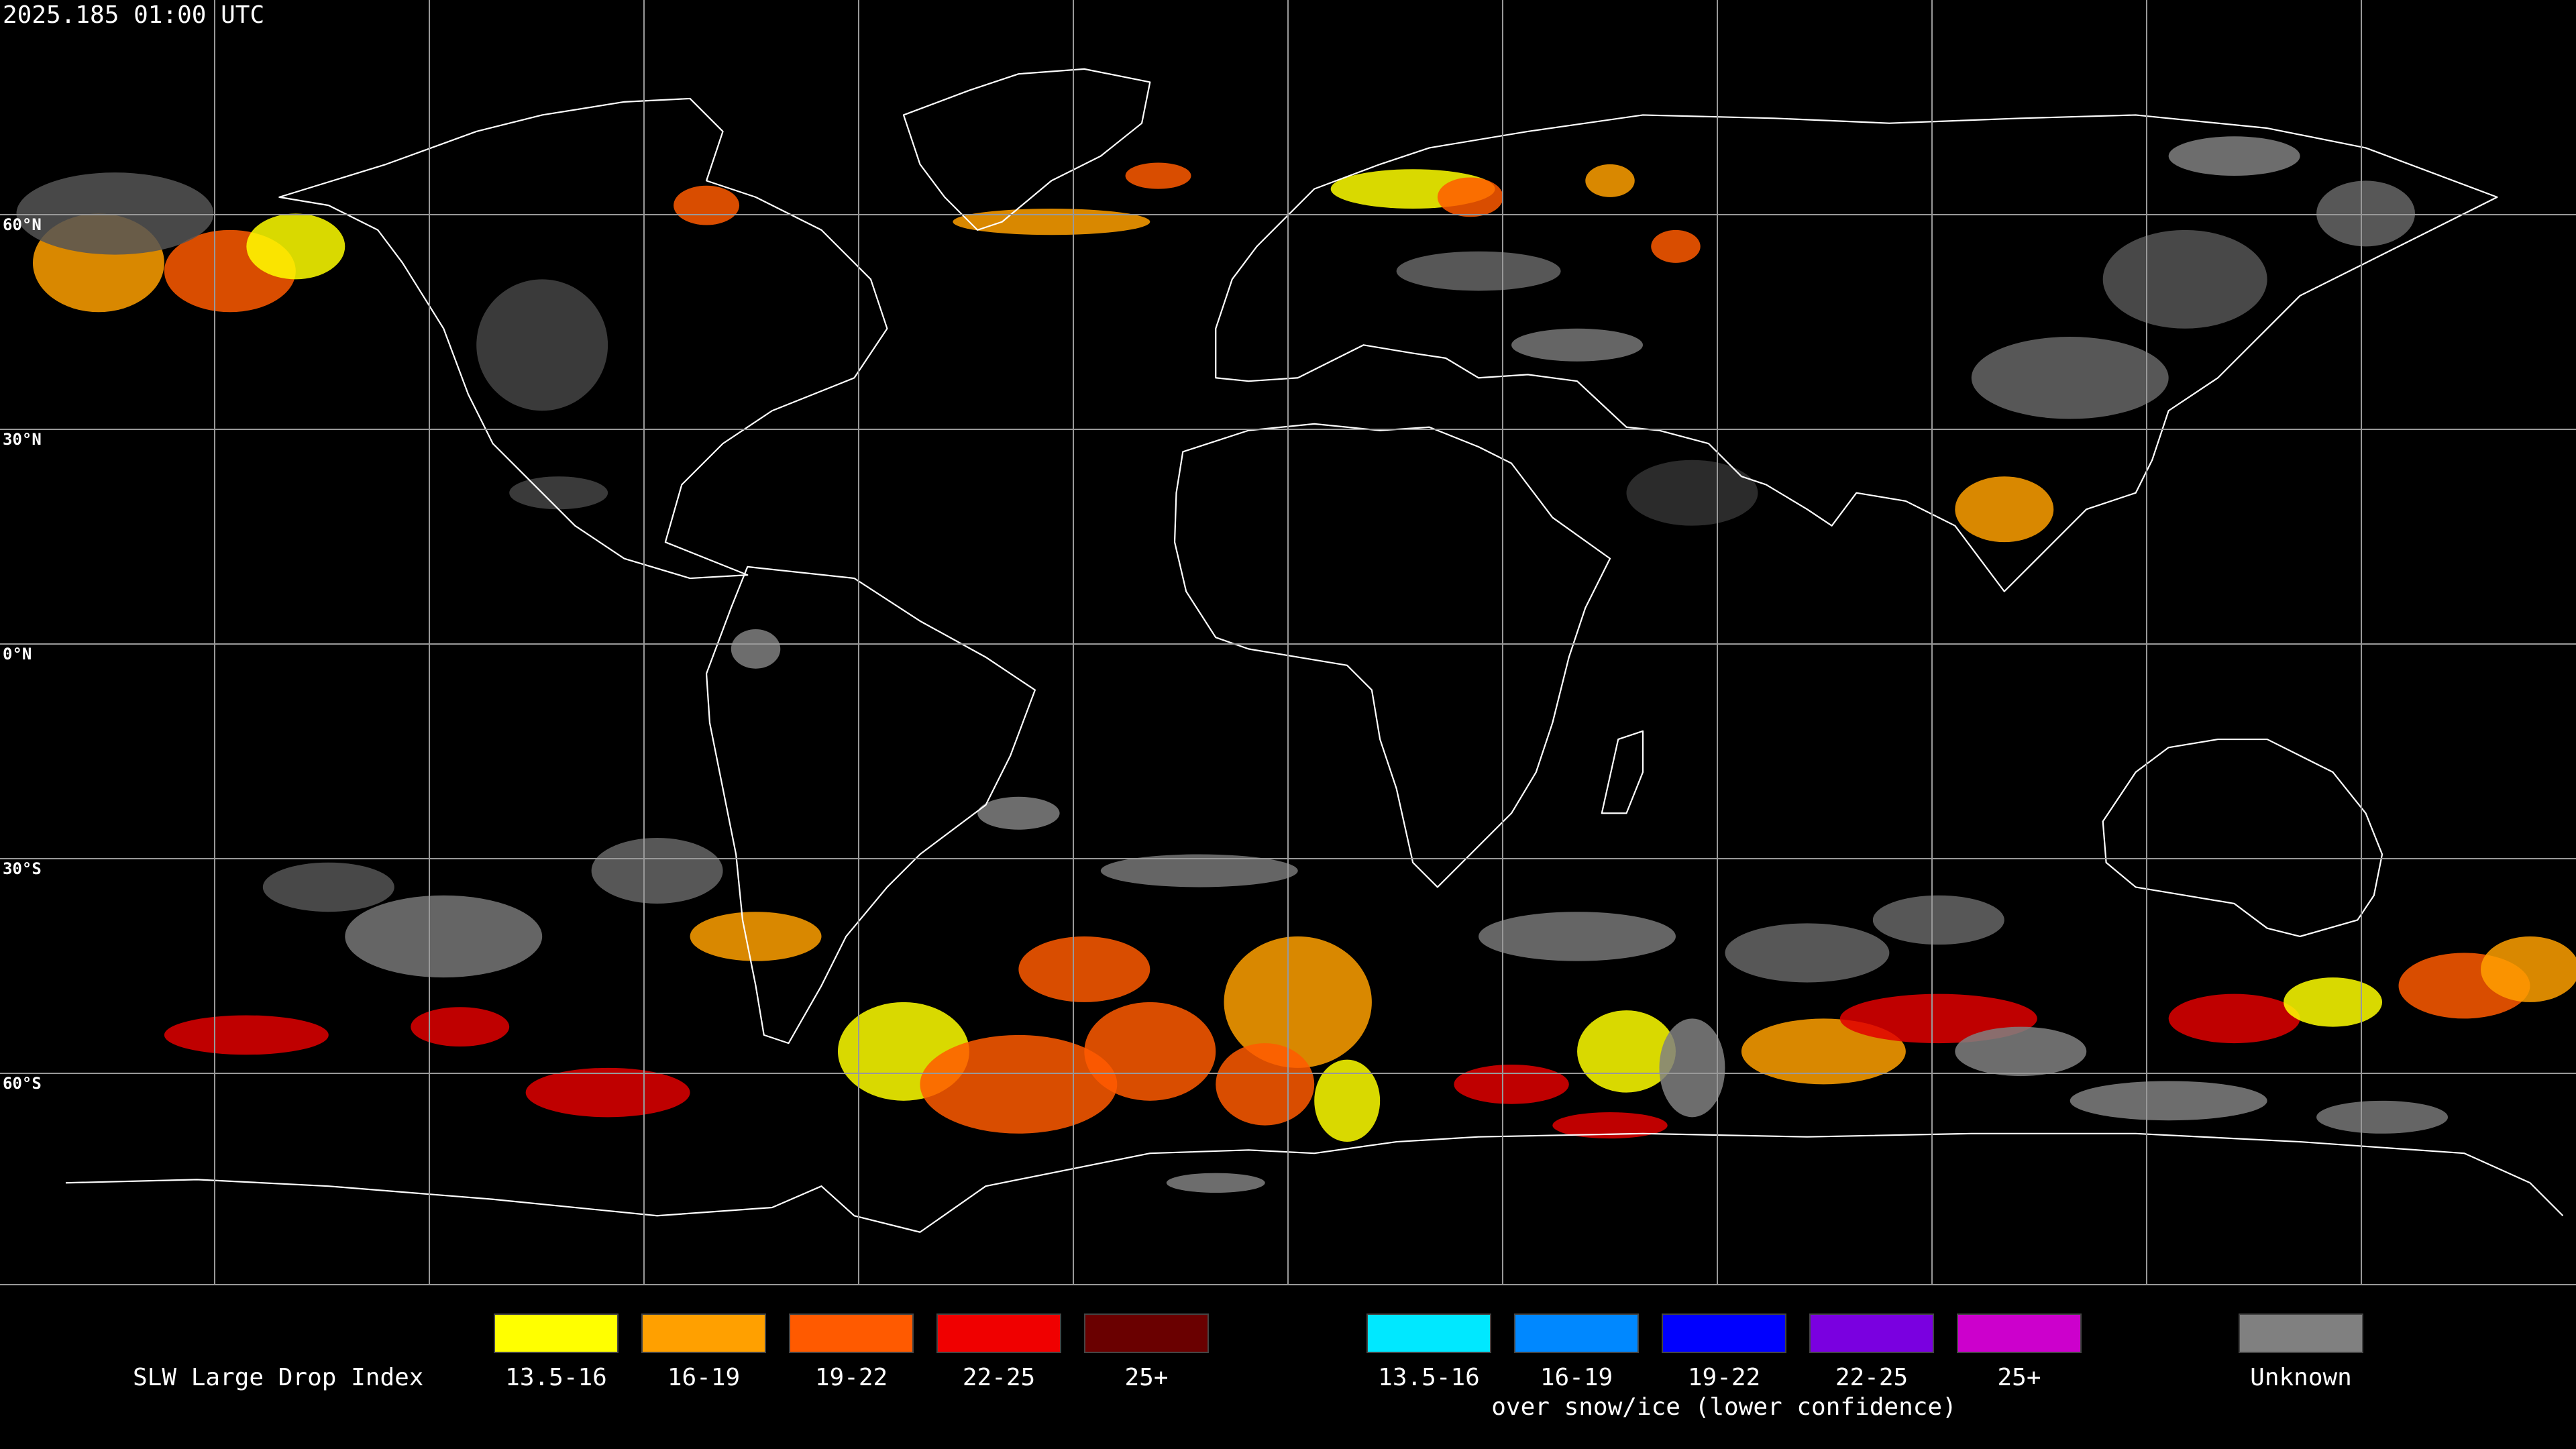 This screenshot has width=2576, height=1449. What do you see at coordinates (22, 868) in the screenshot?
I see `latitude-label: 30°S` at bounding box center [22, 868].